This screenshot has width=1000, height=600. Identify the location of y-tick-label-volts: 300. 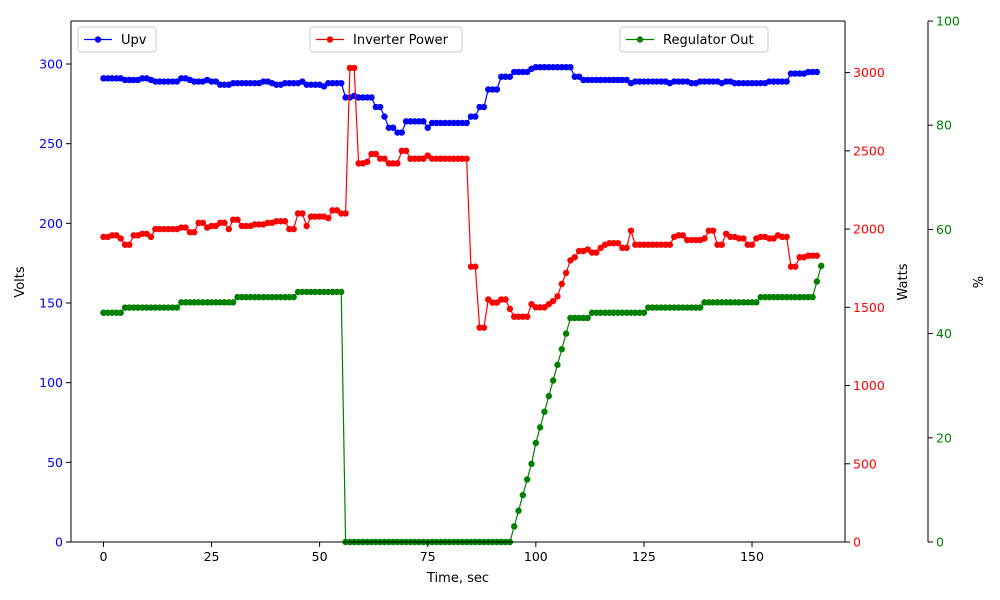
(51, 64).